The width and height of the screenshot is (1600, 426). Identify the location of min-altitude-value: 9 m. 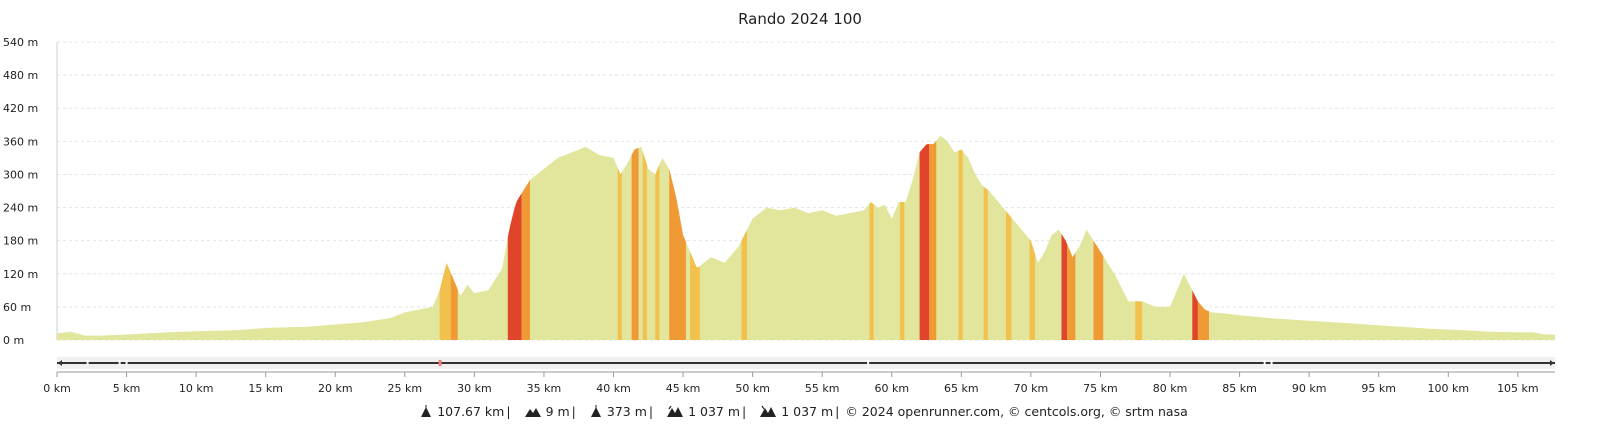
(557, 411).